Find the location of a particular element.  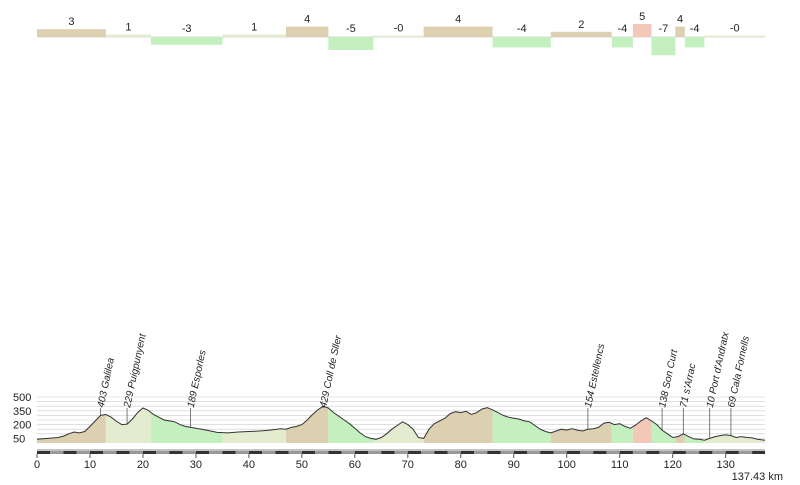

x-tick-label: 20 is located at coordinates (143, 465).